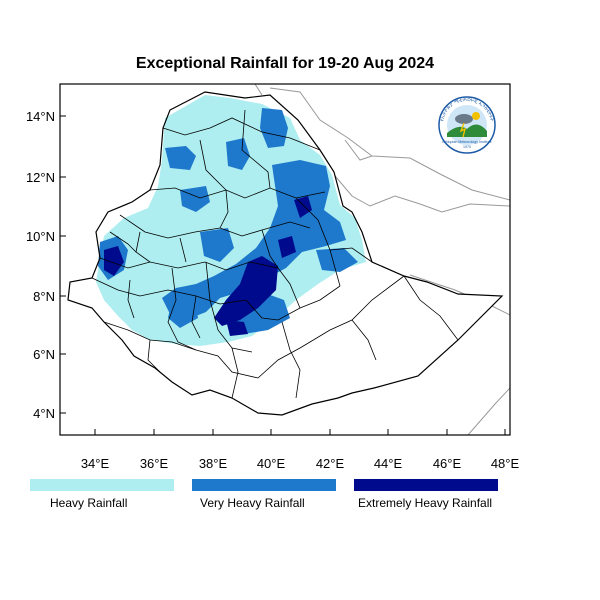 Image resolution: width=600 pixels, height=600 pixels. What do you see at coordinates (505, 463) in the screenshot?
I see `lon-tick-label: 48°E` at bounding box center [505, 463].